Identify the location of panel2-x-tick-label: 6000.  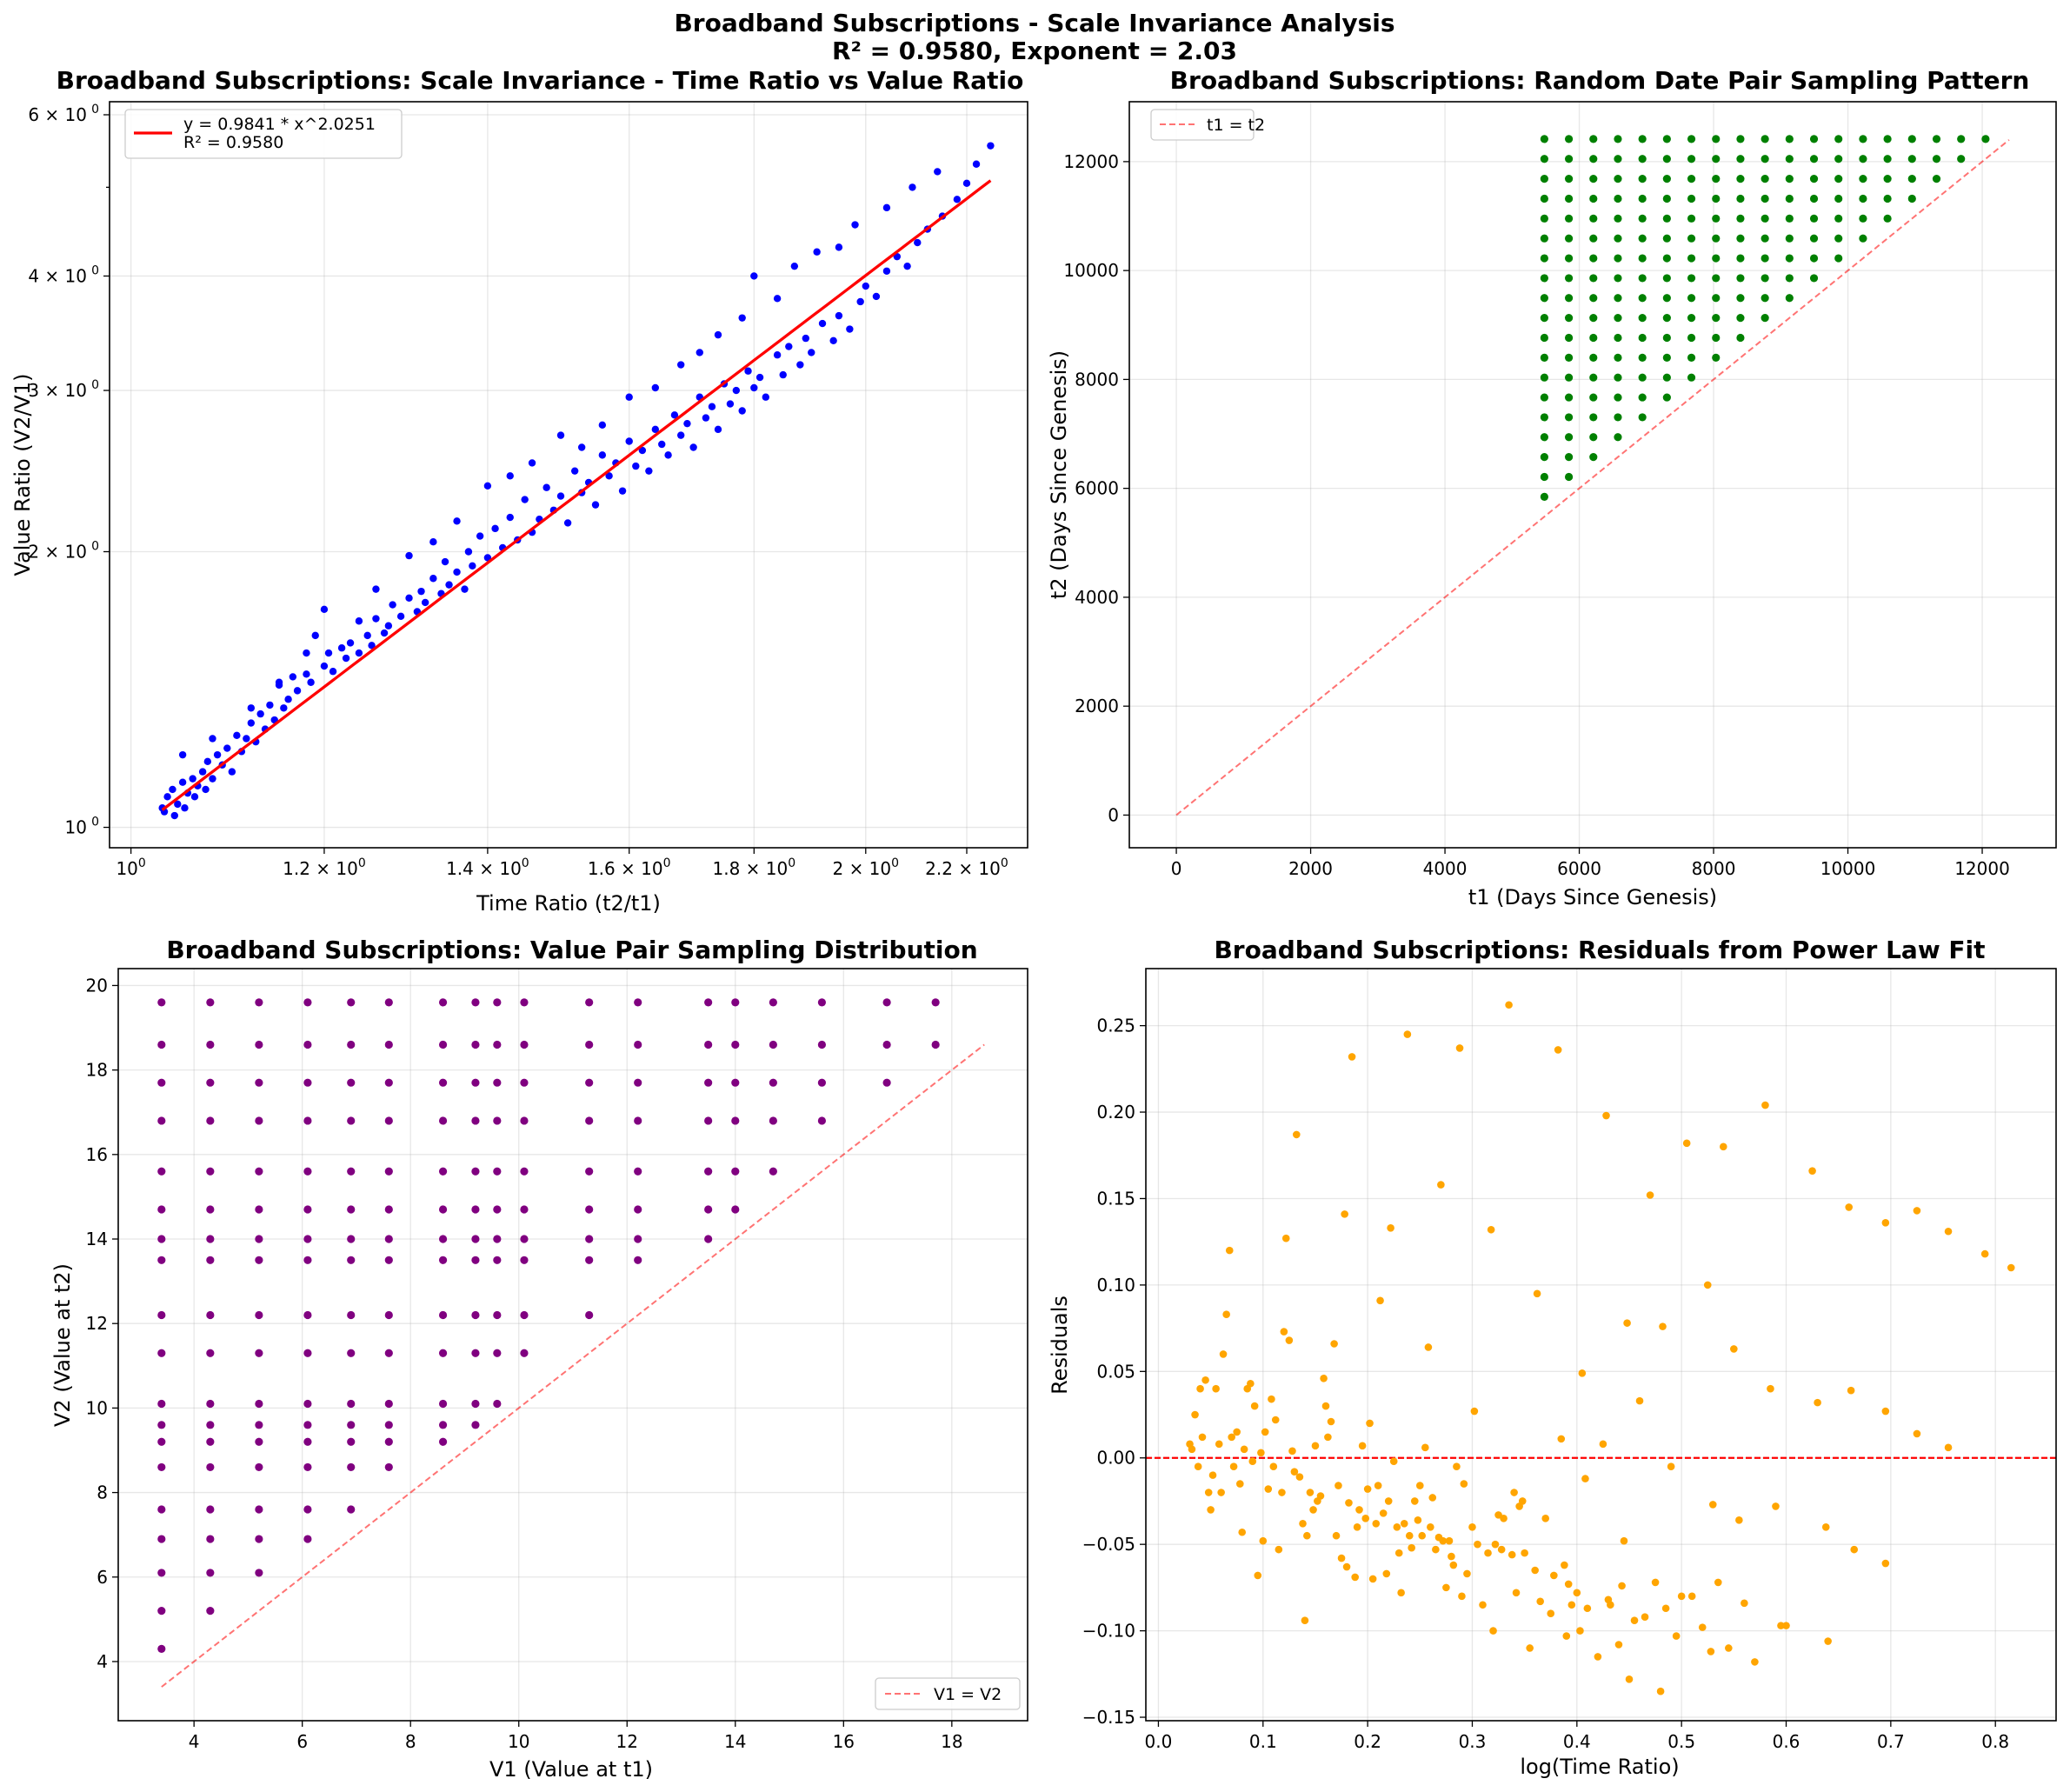
(1579, 868).